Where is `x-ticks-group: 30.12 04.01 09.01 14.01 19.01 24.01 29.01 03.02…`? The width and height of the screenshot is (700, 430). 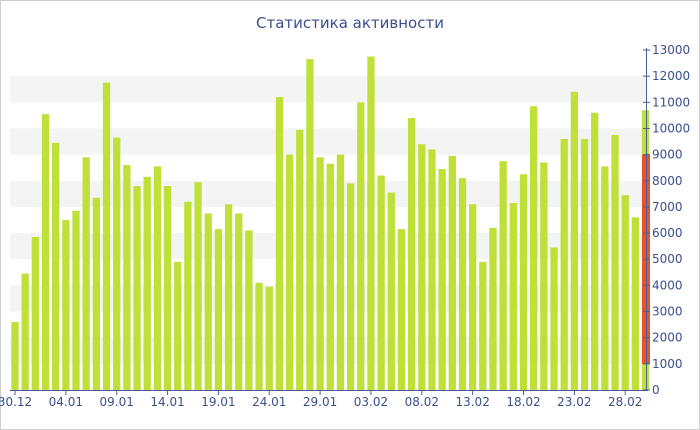
x-ticks-group: 30.12 04.01 09.01 14.01 19.01 24.01 29.01 03.02… is located at coordinates (321, 399).